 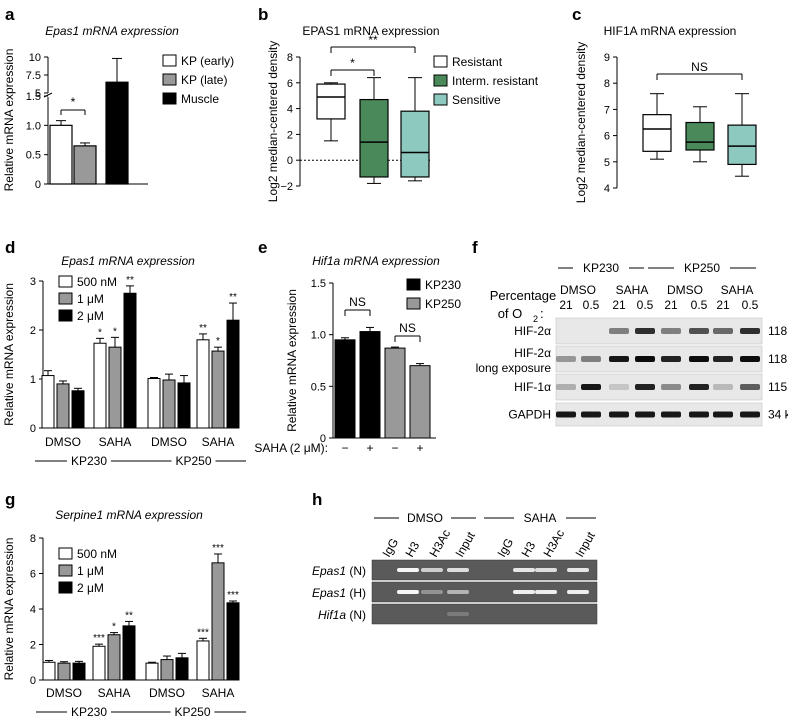 I want to click on legend-label: Sensitive, so click(x=476, y=100).